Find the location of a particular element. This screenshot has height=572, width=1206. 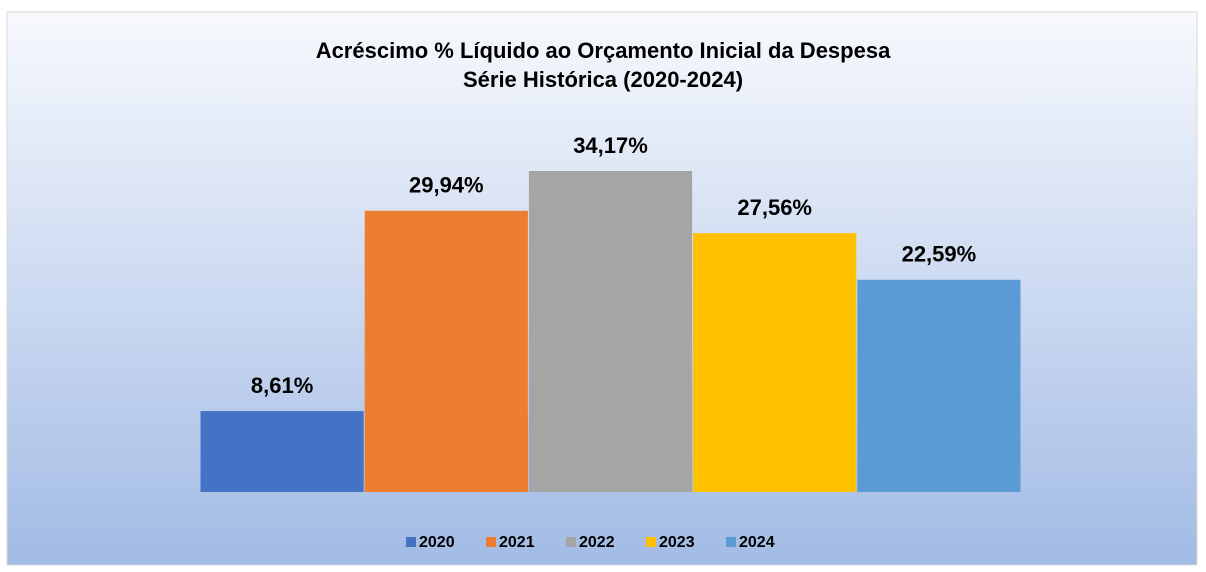

data-label: 22,59% is located at coordinates (939, 254).